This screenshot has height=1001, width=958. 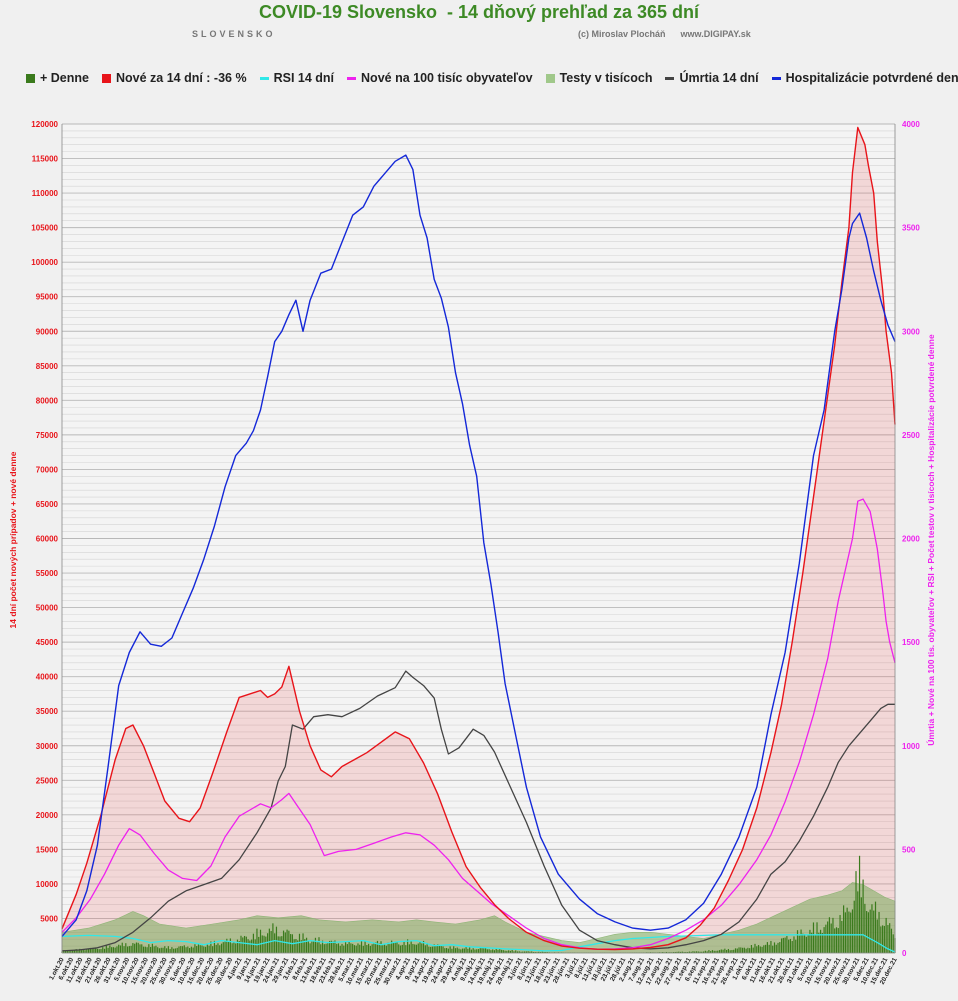 What do you see at coordinates (911, 746) in the screenshot?
I see `y-right-tick-label: 1000` at bounding box center [911, 746].